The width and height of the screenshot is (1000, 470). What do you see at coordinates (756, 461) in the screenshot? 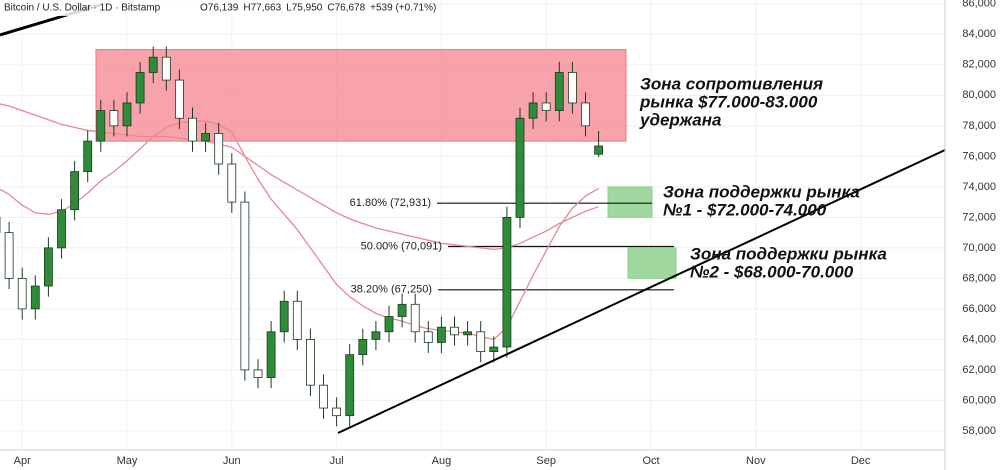
I see `x-tick-label: Nov` at bounding box center [756, 461].